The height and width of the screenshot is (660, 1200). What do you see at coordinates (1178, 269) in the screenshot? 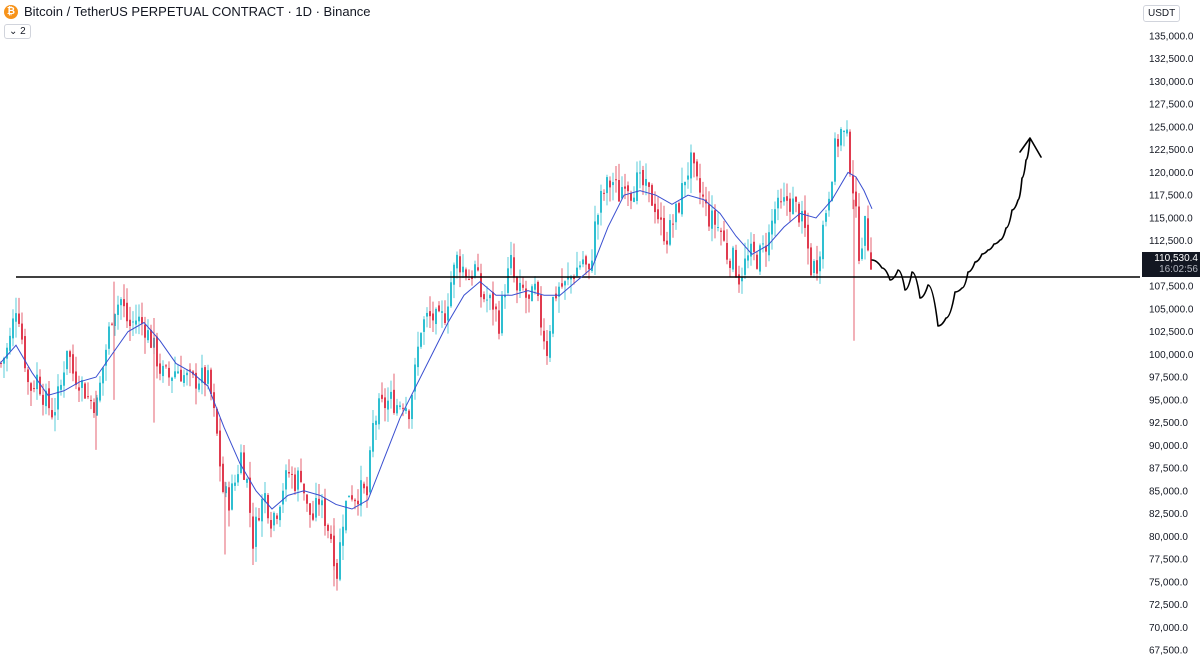
I see `bar-countdown: 16:02:56` at bounding box center [1178, 269].